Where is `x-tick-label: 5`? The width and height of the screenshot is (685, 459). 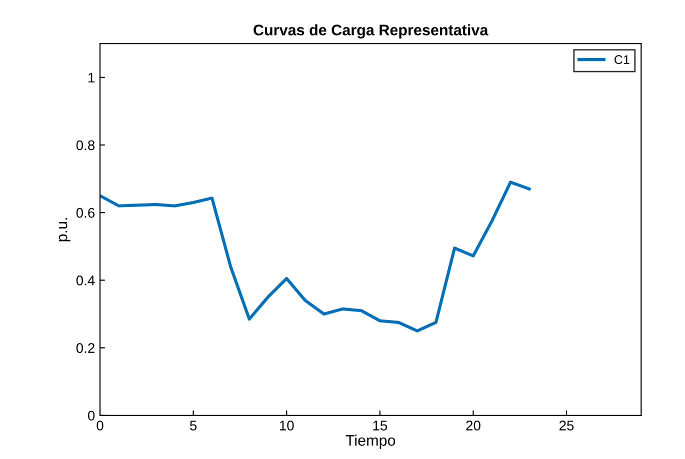 x-tick-label: 5 is located at coordinates (193, 425).